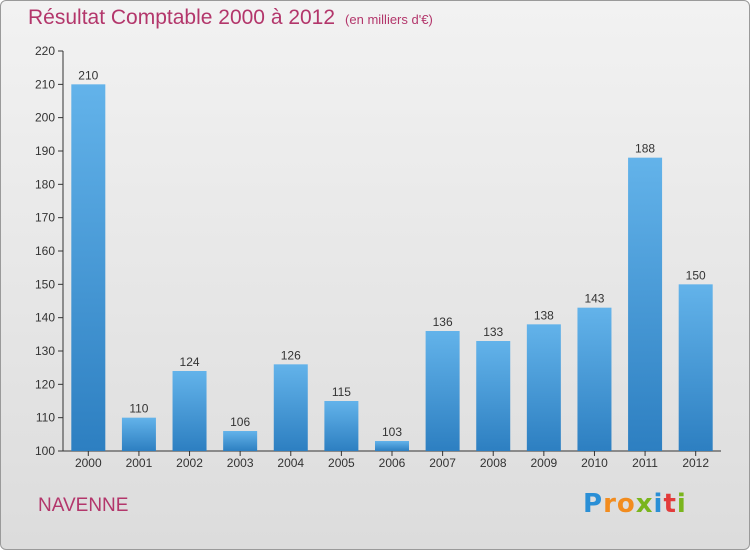  Describe the element at coordinates (593, 504) in the screenshot. I see `logo-letter: P` at that location.